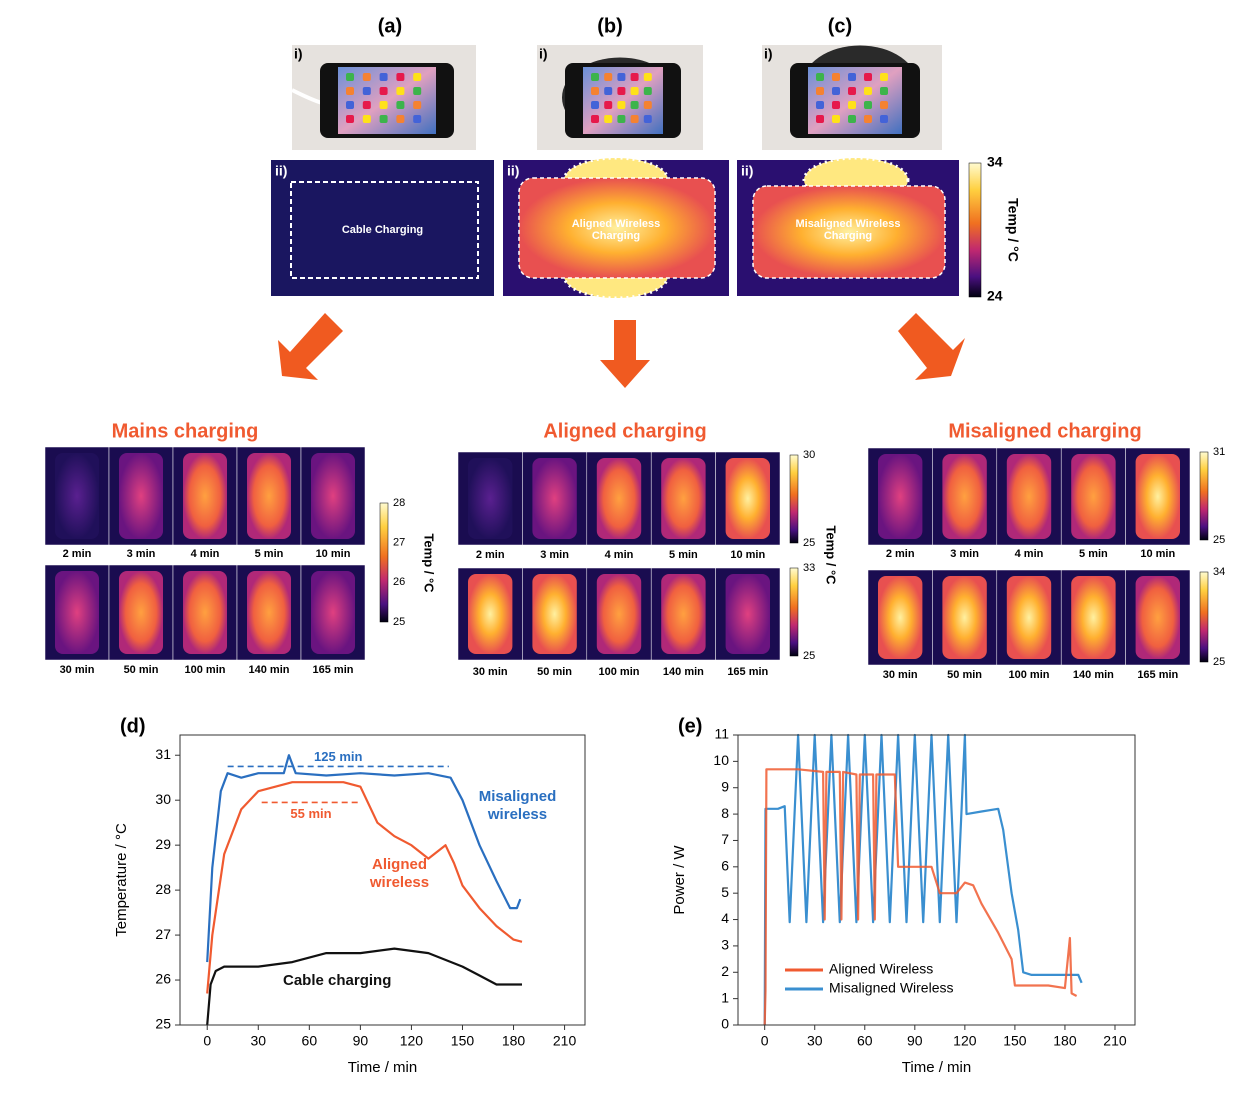 Image resolution: width=1242 pixels, height=1098 pixels. I want to click on time-label: 2 min, so click(490, 555).